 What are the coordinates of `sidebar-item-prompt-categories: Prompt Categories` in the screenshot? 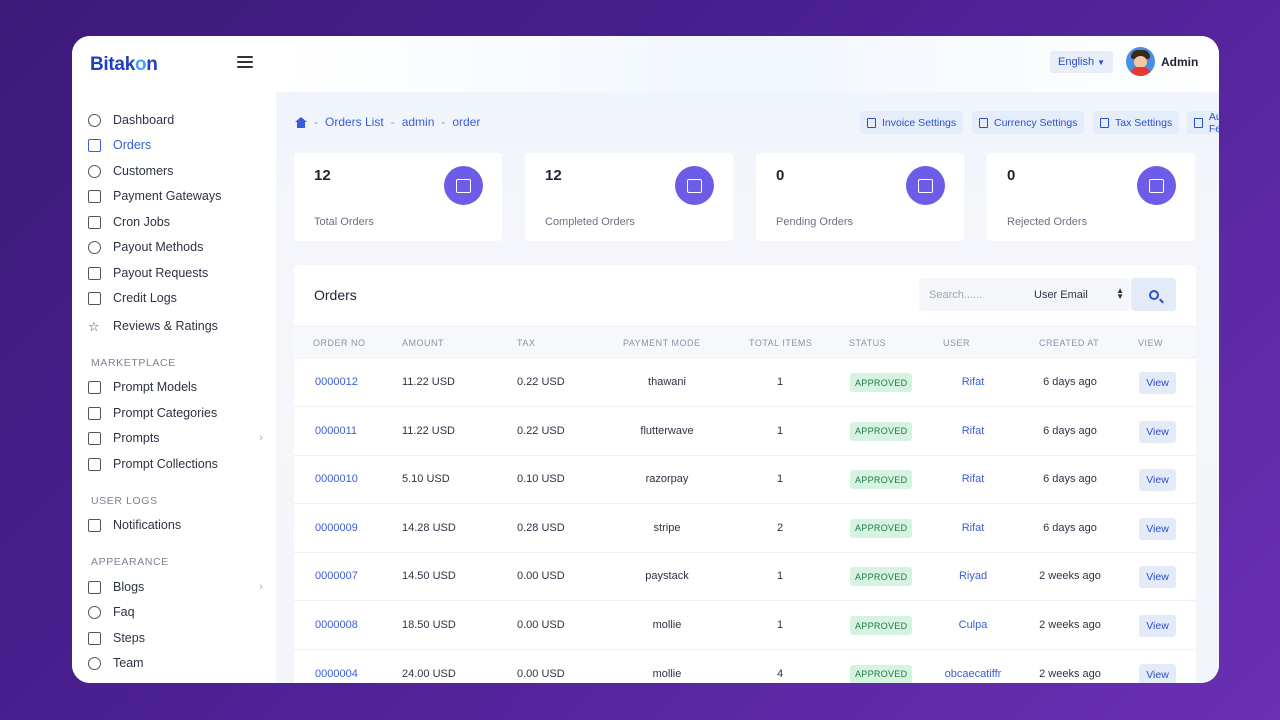 It's located at (175, 413).